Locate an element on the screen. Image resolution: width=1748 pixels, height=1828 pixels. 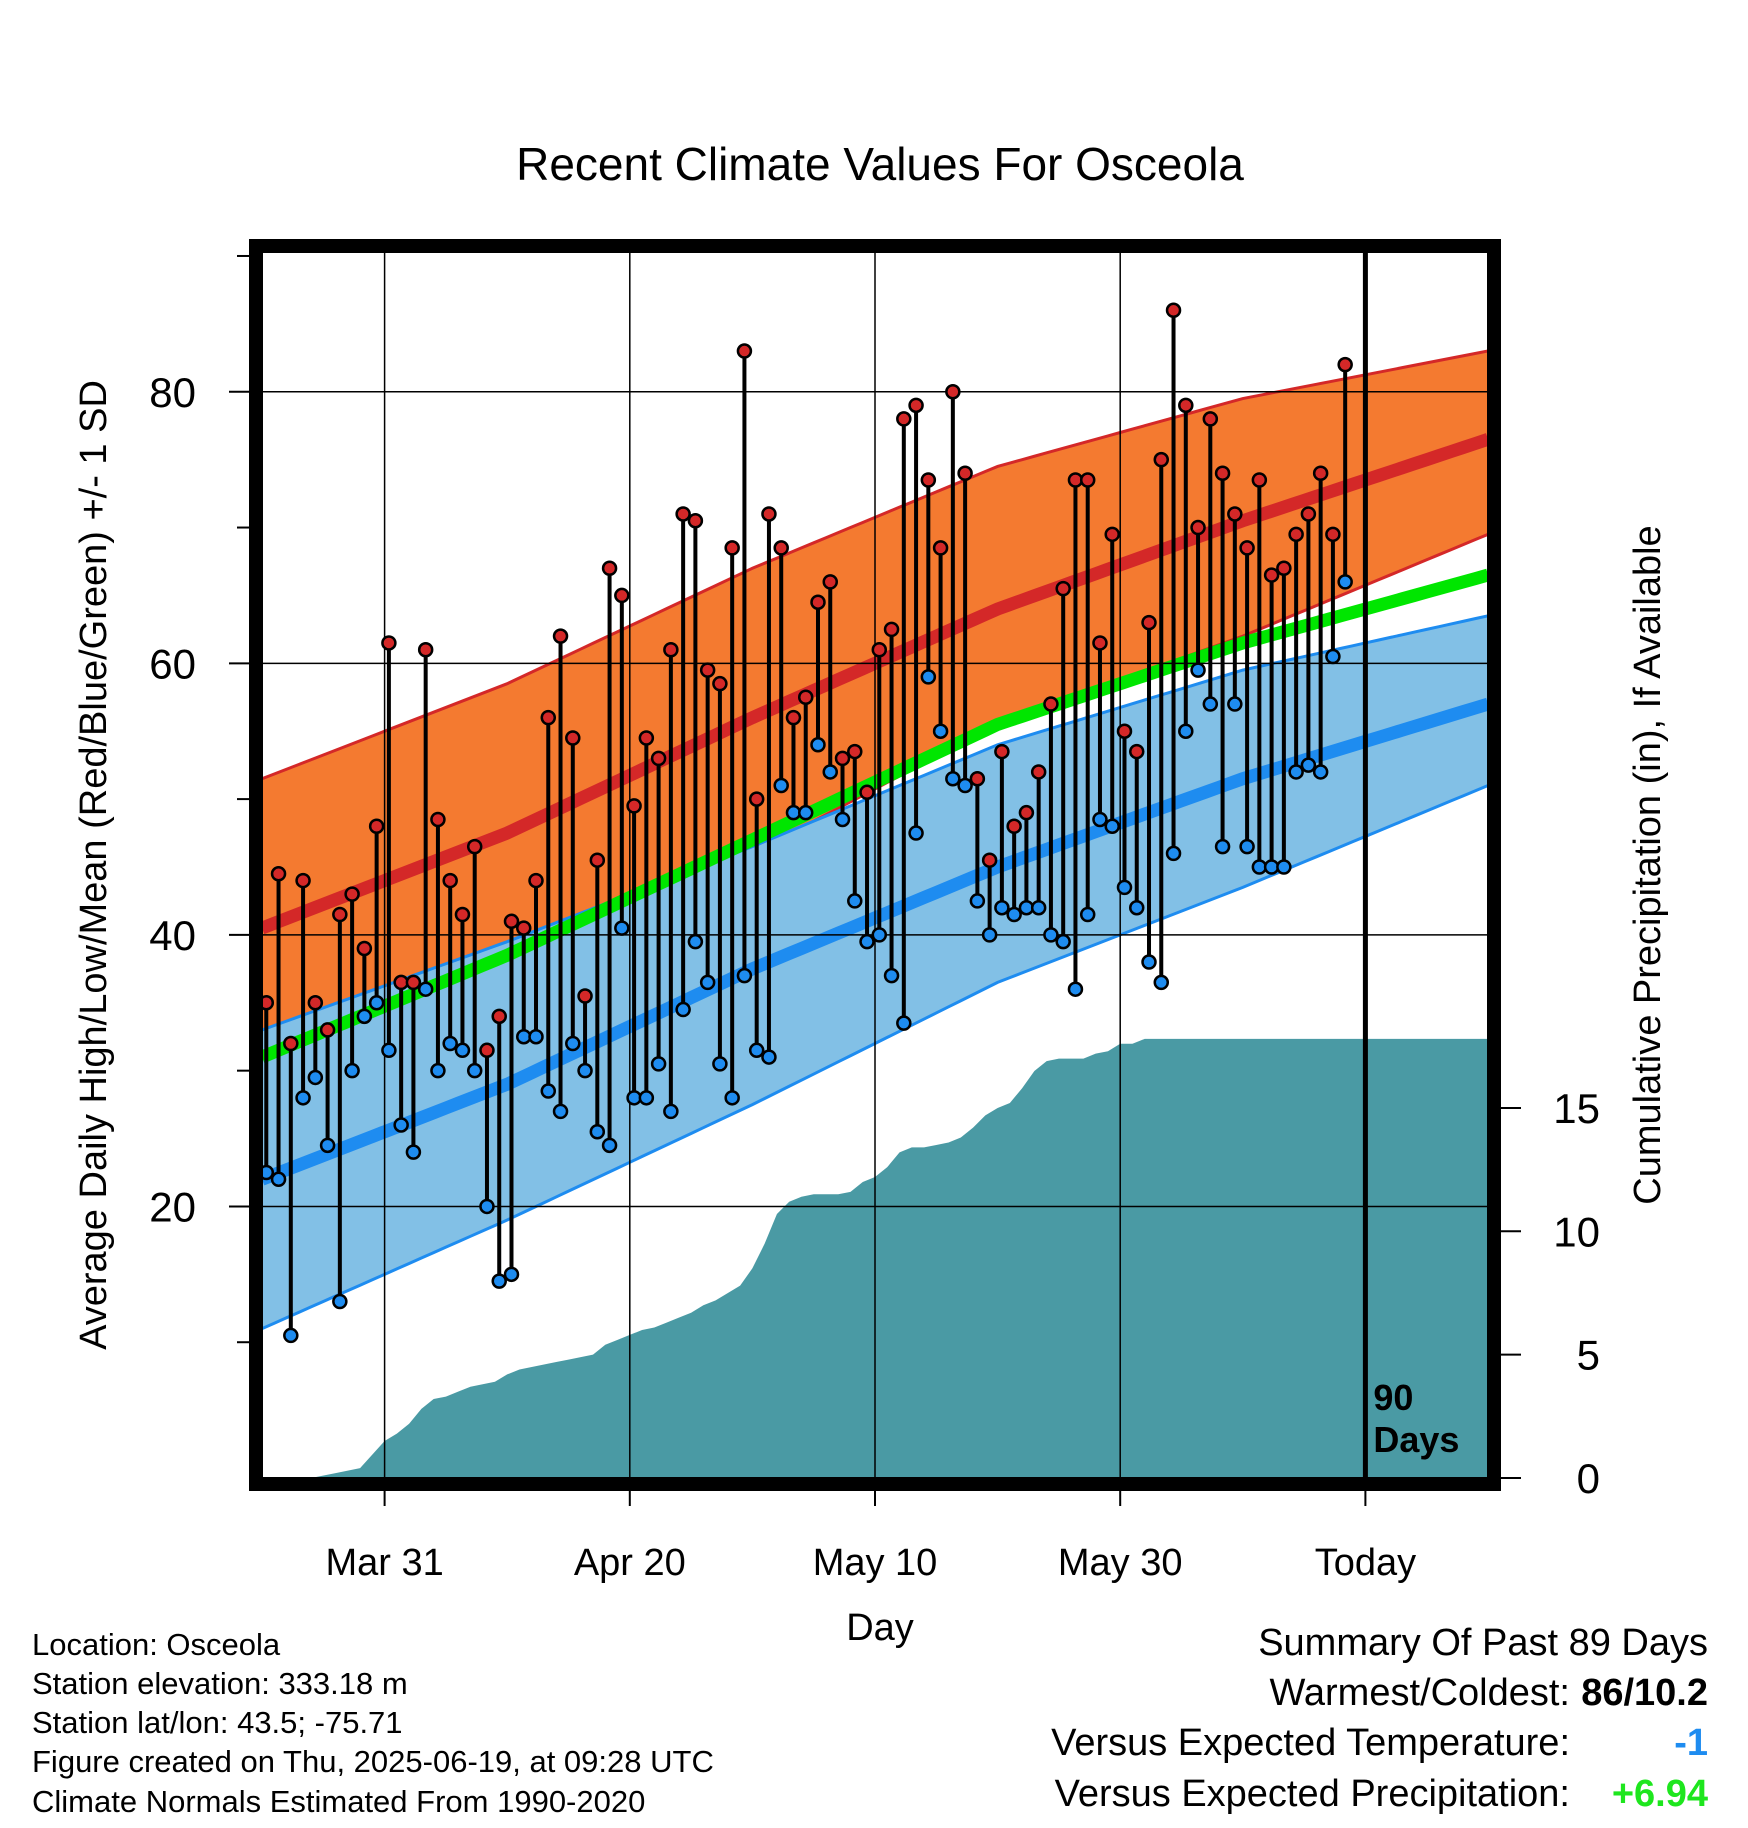
summary-heading: Summary Of Past 89 Days is located at coordinates (1483, 1643).